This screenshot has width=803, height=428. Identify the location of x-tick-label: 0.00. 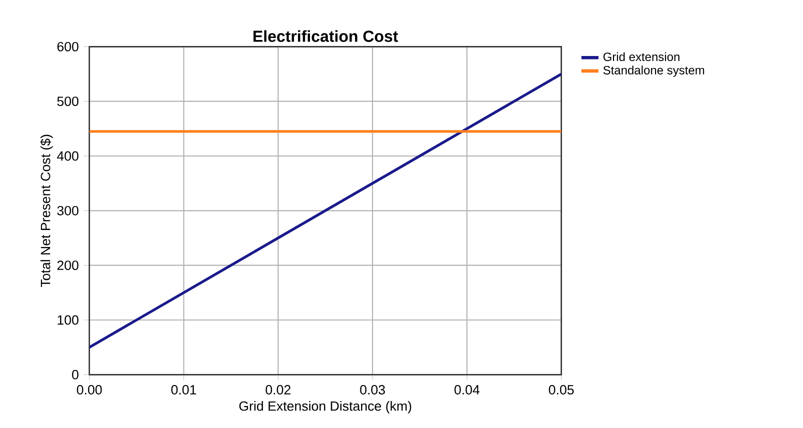
(89, 389).